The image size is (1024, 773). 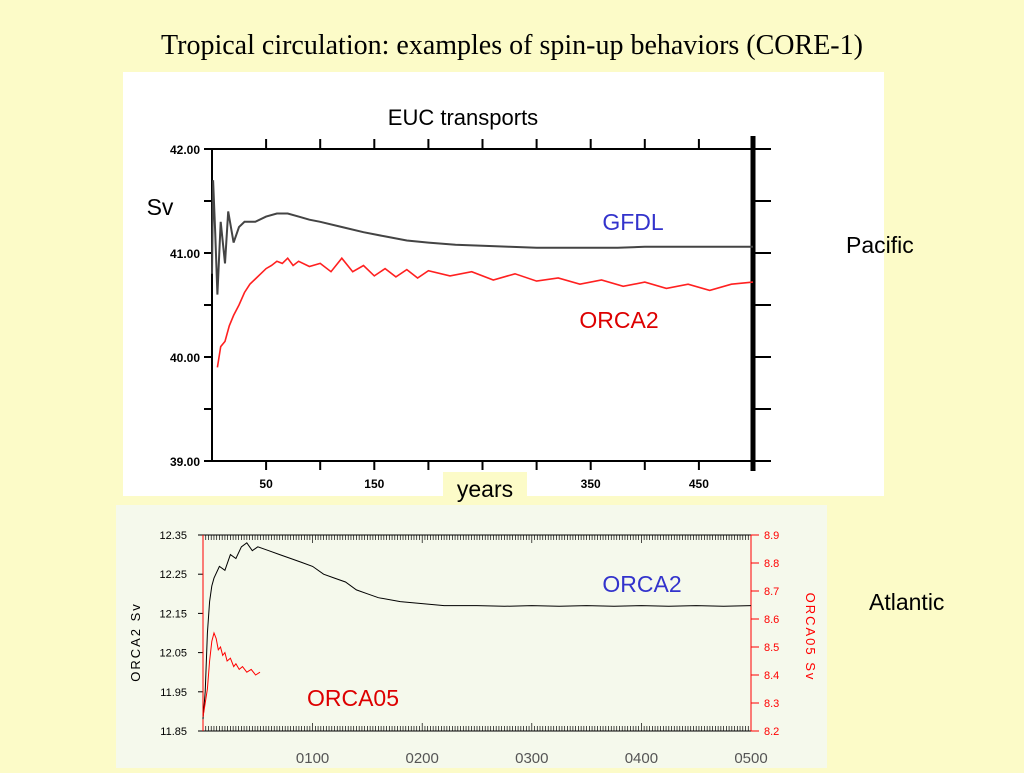 What do you see at coordinates (353, 698) in the screenshot?
I see `legend-orca05: ORCA05` at bounding box center [353, 698].